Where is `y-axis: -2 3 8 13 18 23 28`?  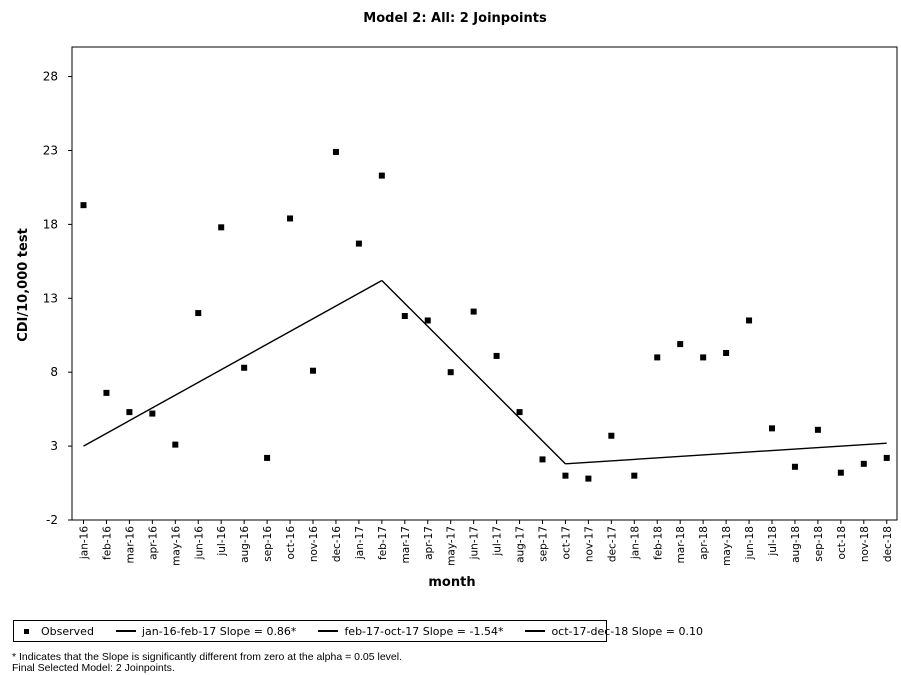
y-axis: -2 3 8 13 18 23 28 is located at coordinates (57, 298).